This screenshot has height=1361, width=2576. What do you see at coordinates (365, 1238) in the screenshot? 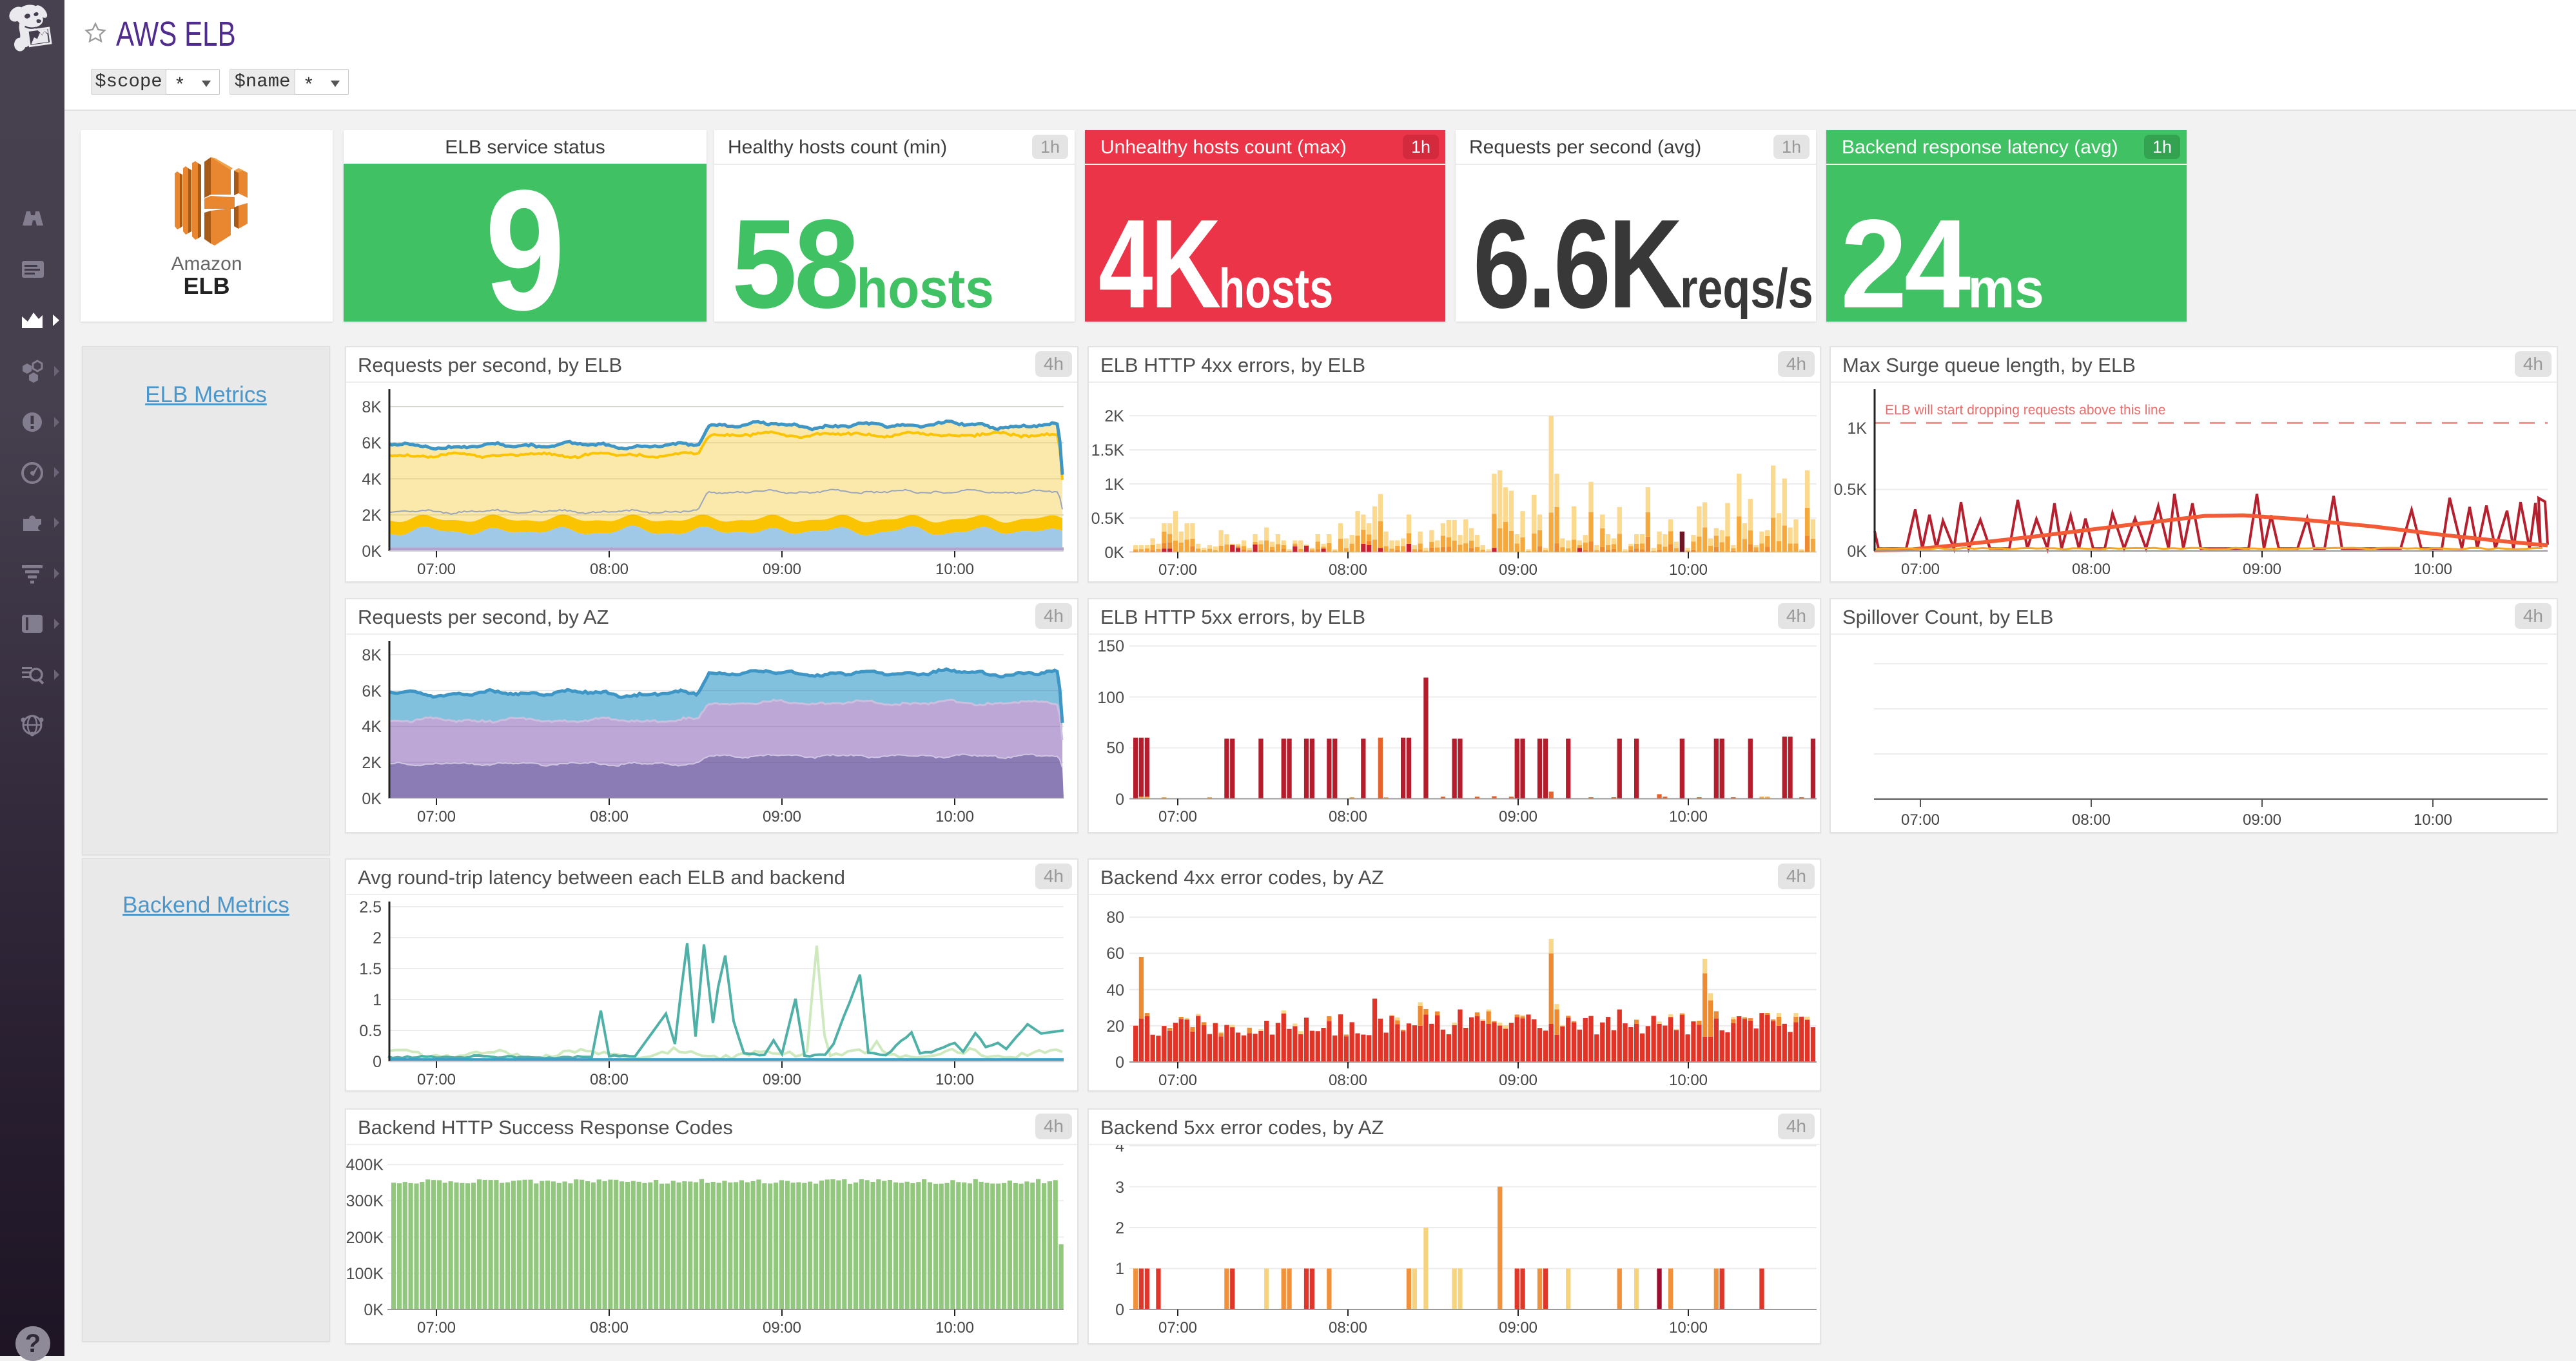
I see `svg-text: 200K` at bounding box center [365, 1238].